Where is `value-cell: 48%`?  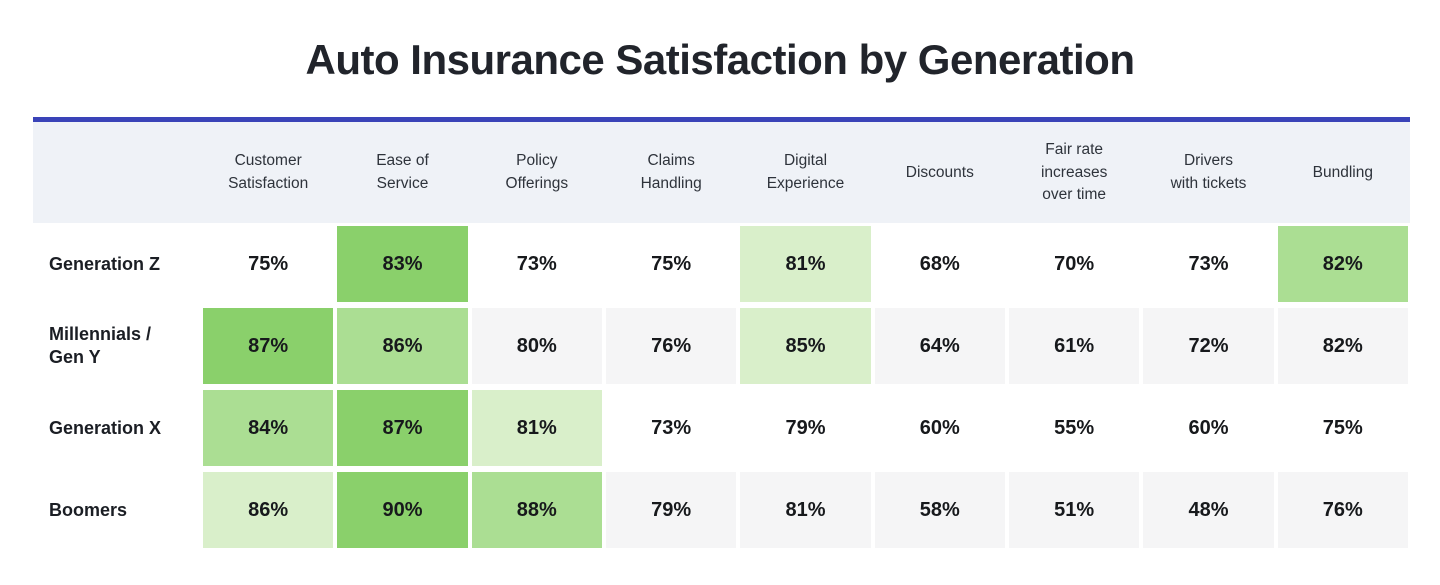 value-cell: 48% is located at coordinates (1208, 510).